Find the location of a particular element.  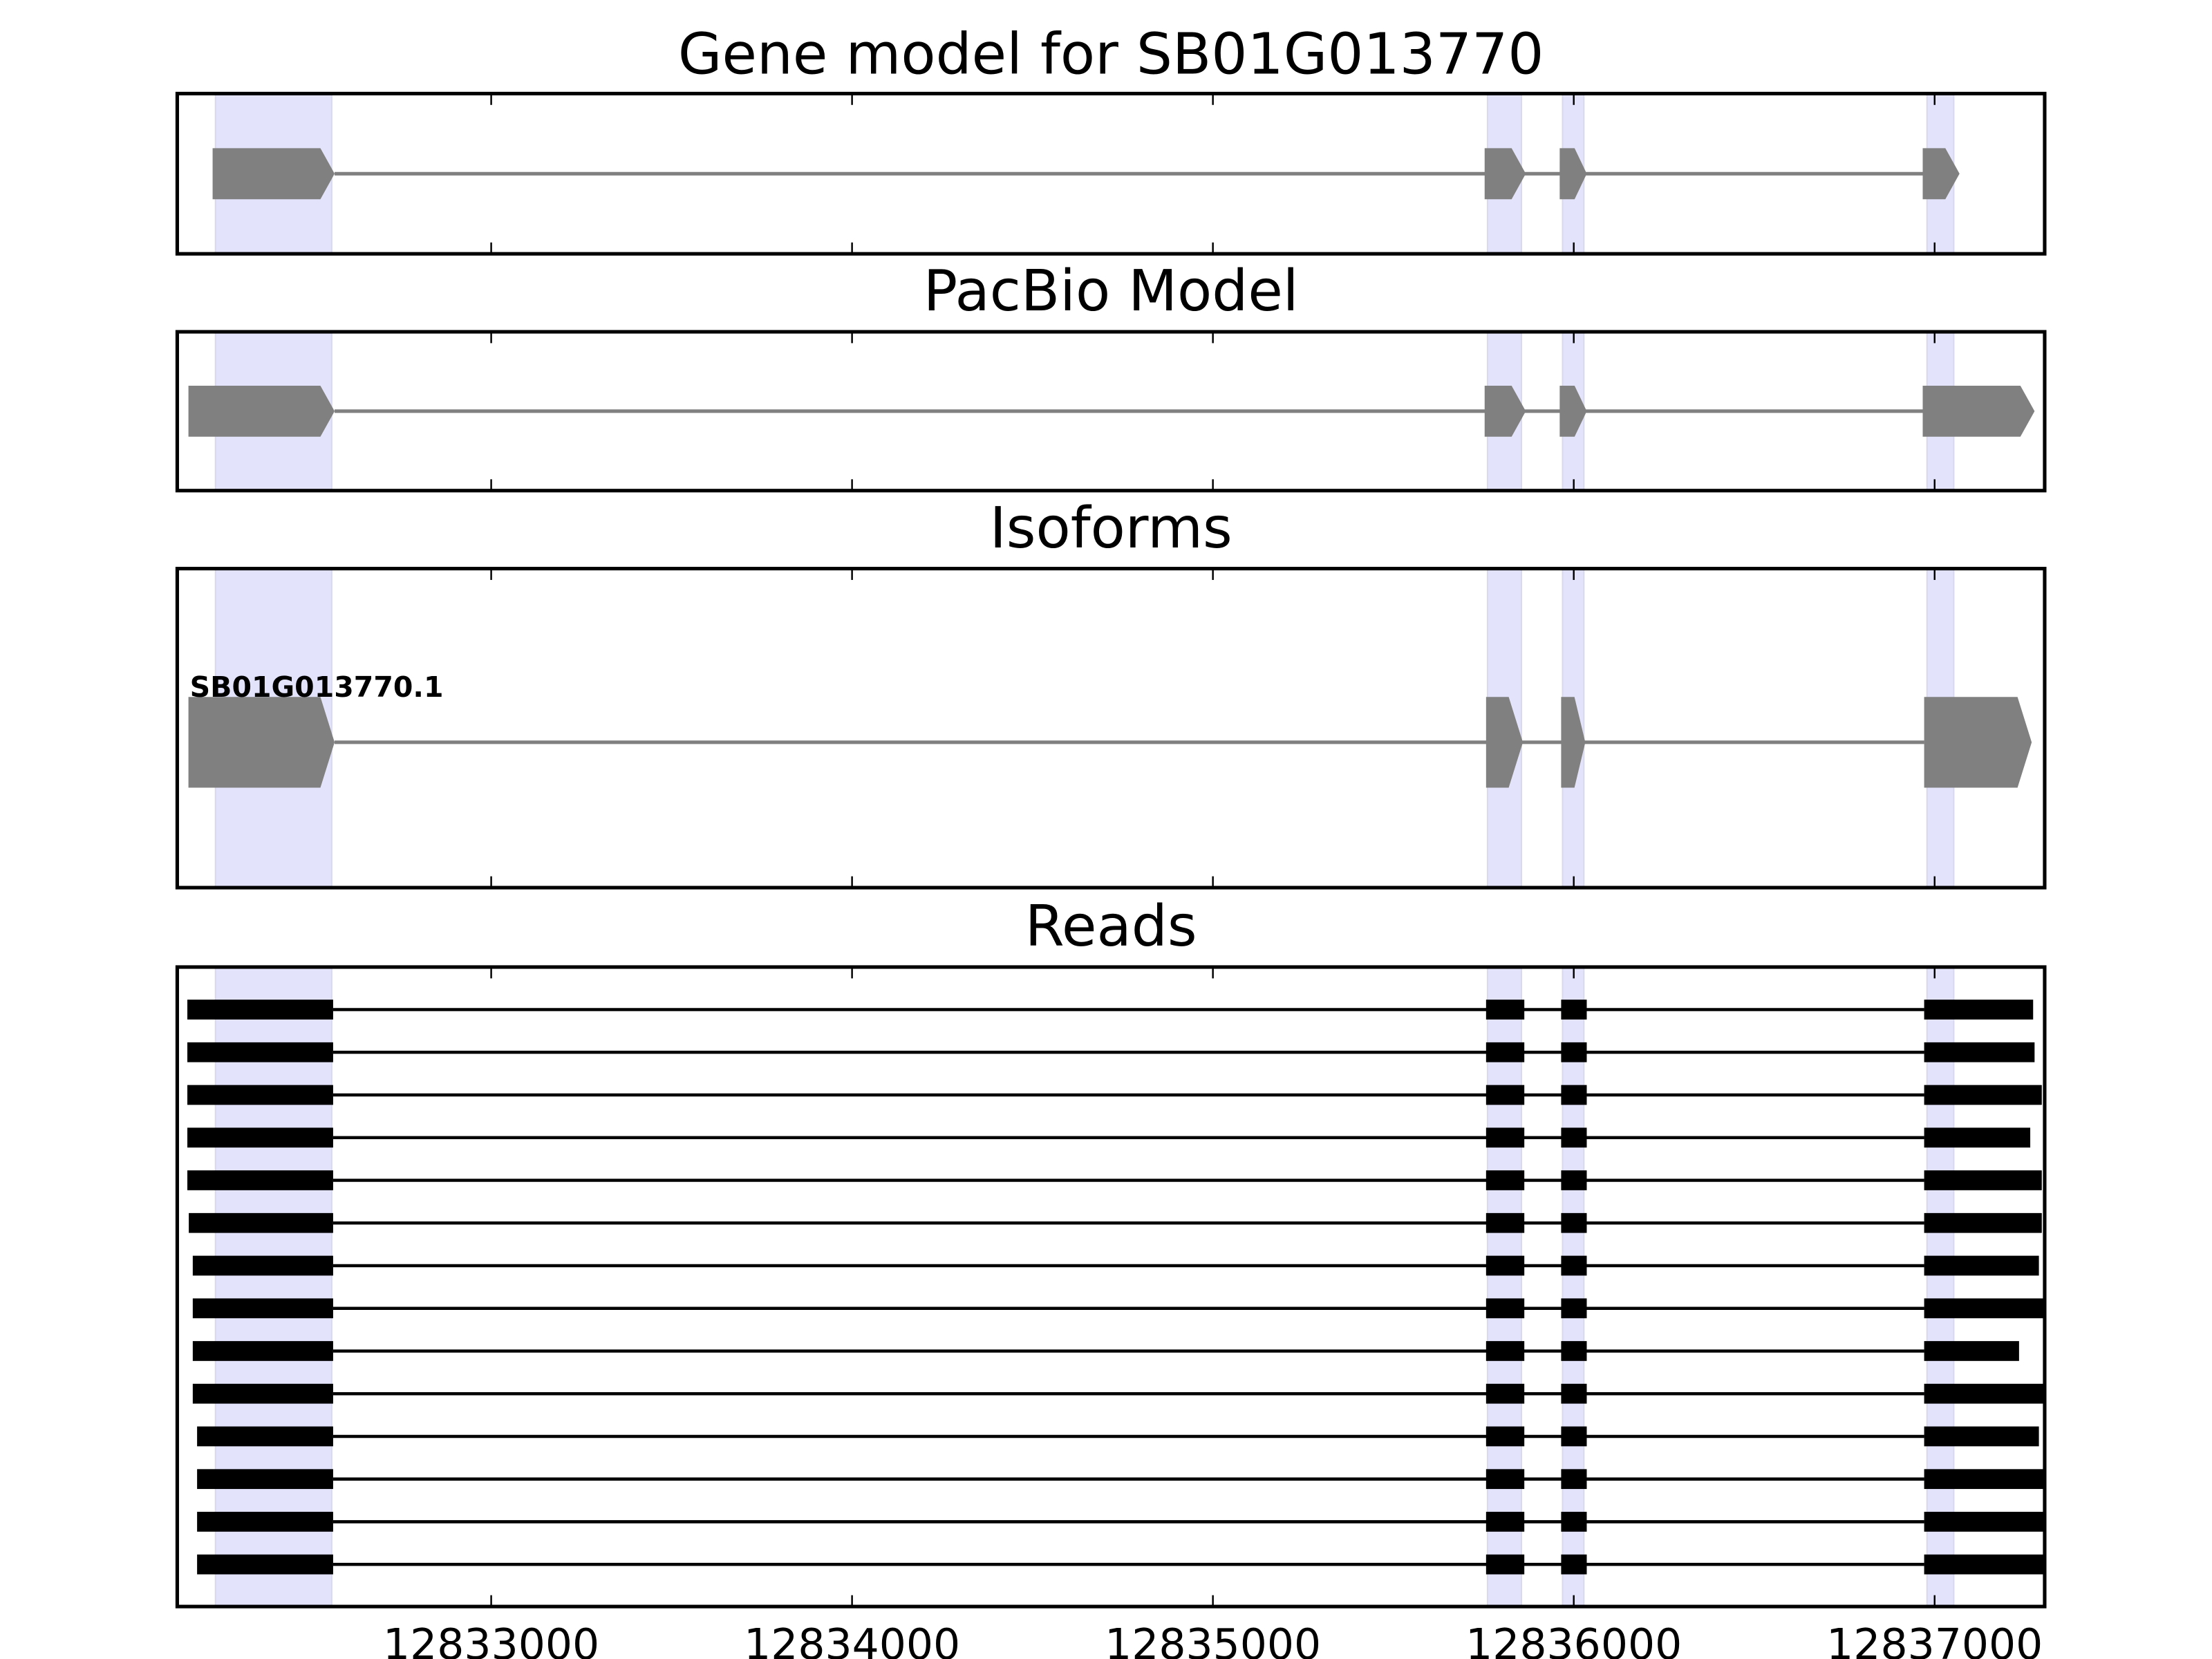

panel-pacbio-model: PacBio Model is located at coordinates (1111, 376).